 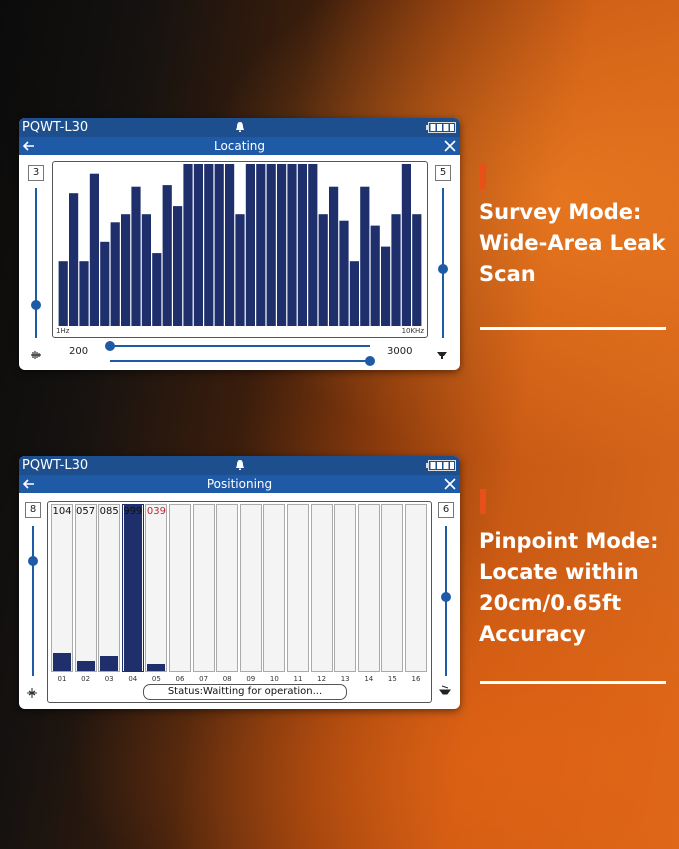 What do you see at coordinates (62, 511) in the screenshot?
I see `channel-value: 104` at bounding box center [62, 511].